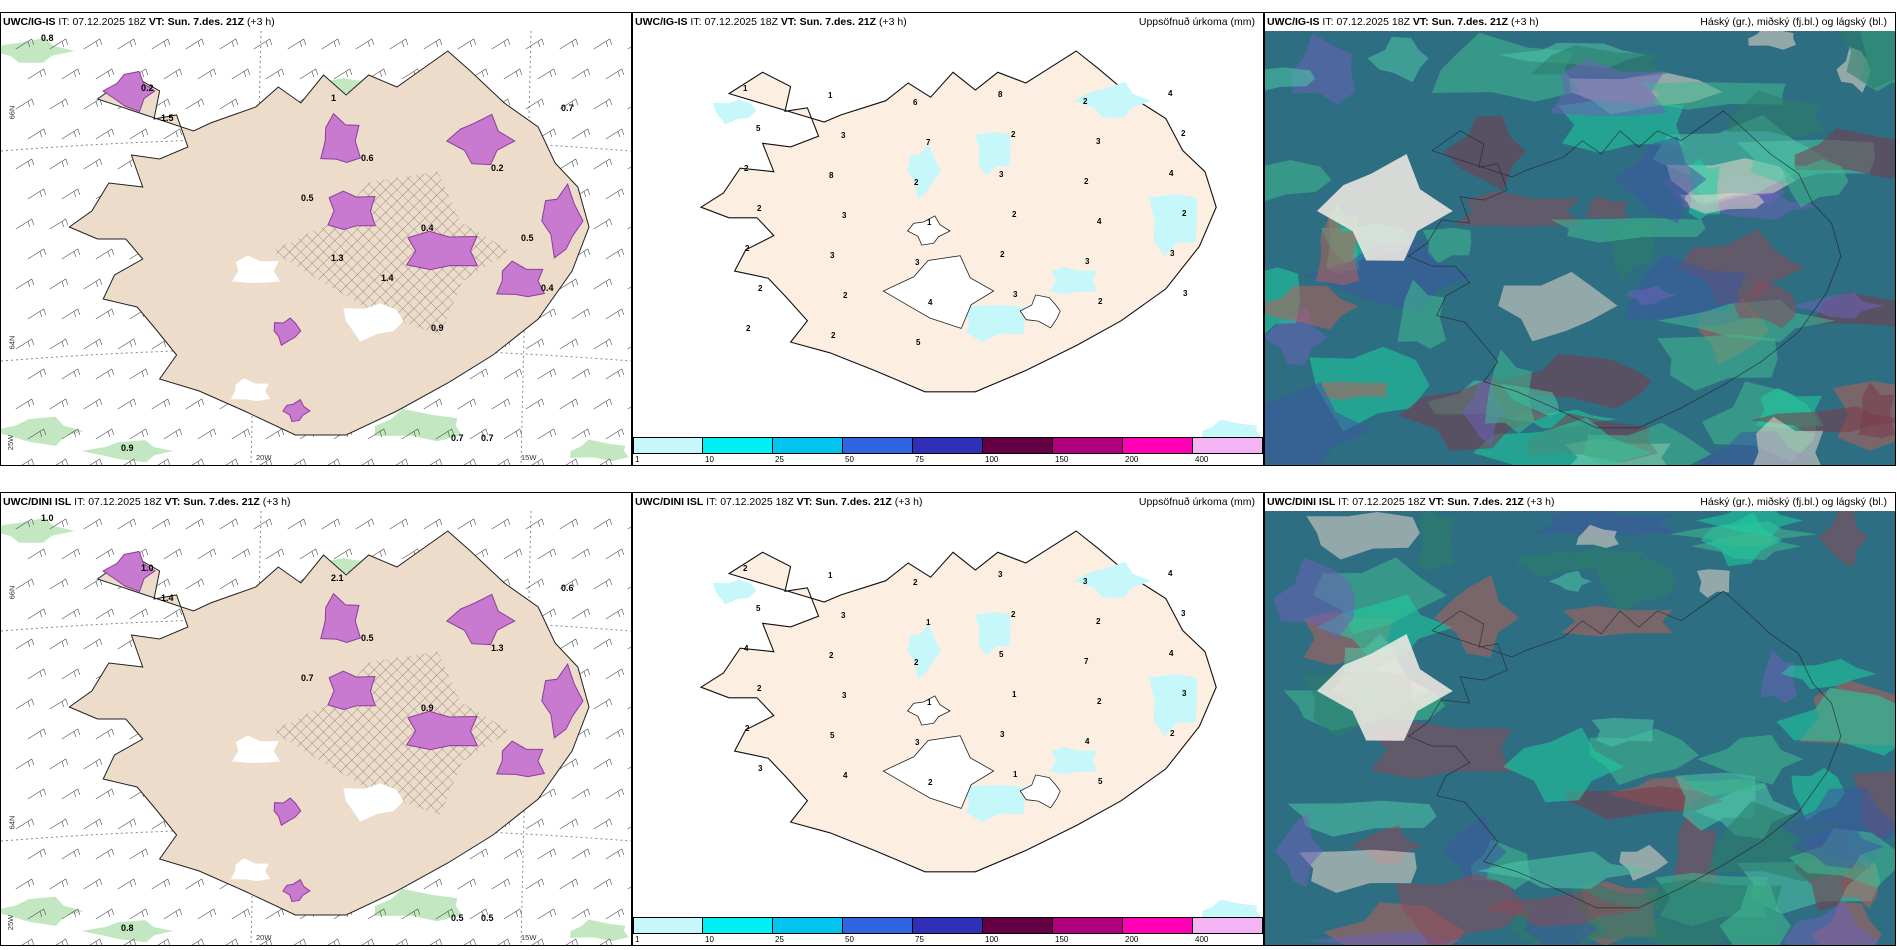  What do you see at coordinates (712, 502) in the screenshot?
I see `it-label: IT:` at bounding box center [712, 502].